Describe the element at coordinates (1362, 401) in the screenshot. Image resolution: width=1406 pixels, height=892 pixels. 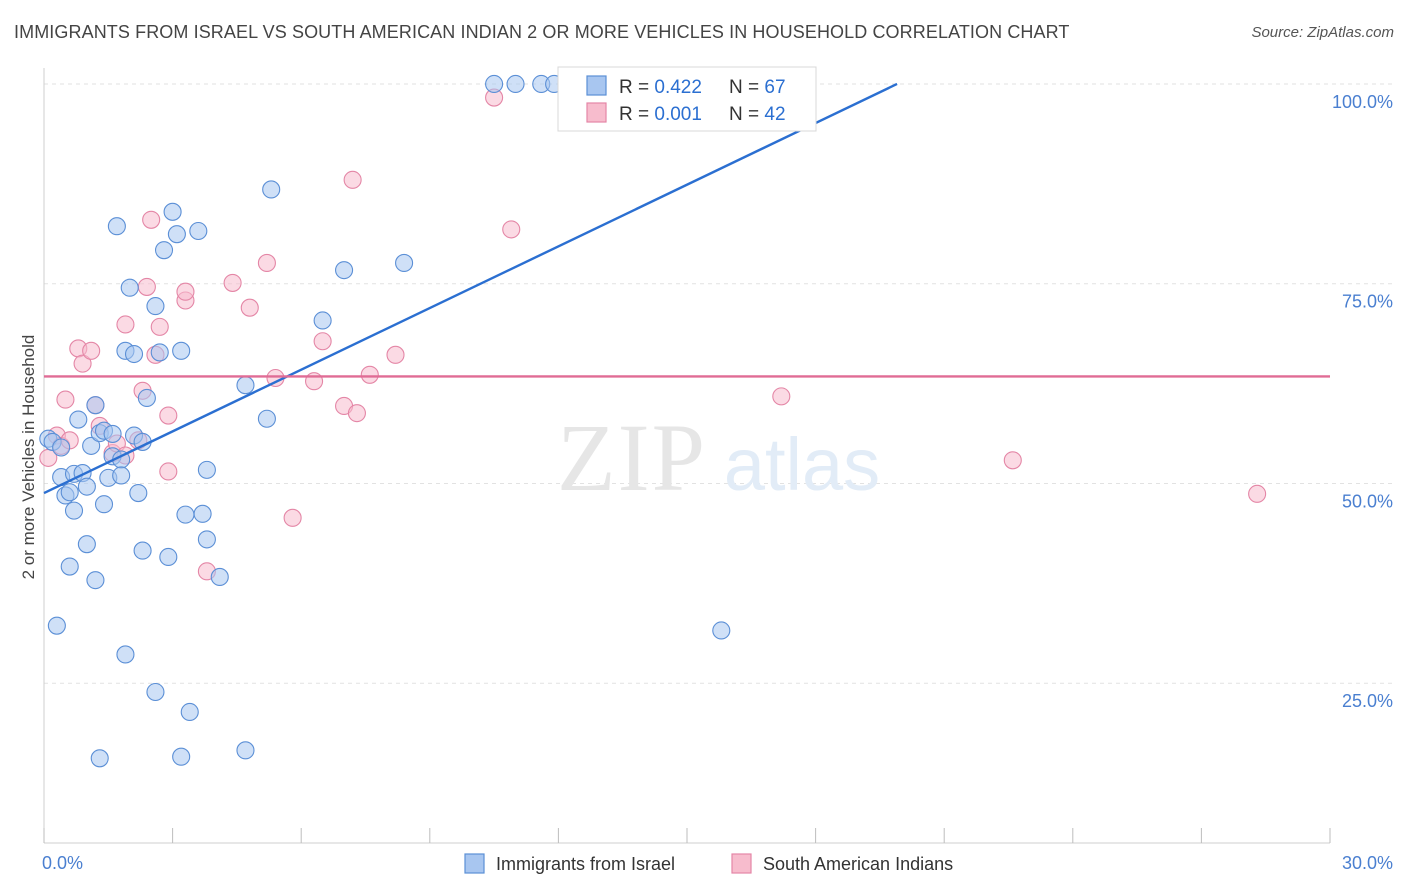
I see `y-tick-labels: 25.0% 50.0% 75.0% 100.0%` at that location.